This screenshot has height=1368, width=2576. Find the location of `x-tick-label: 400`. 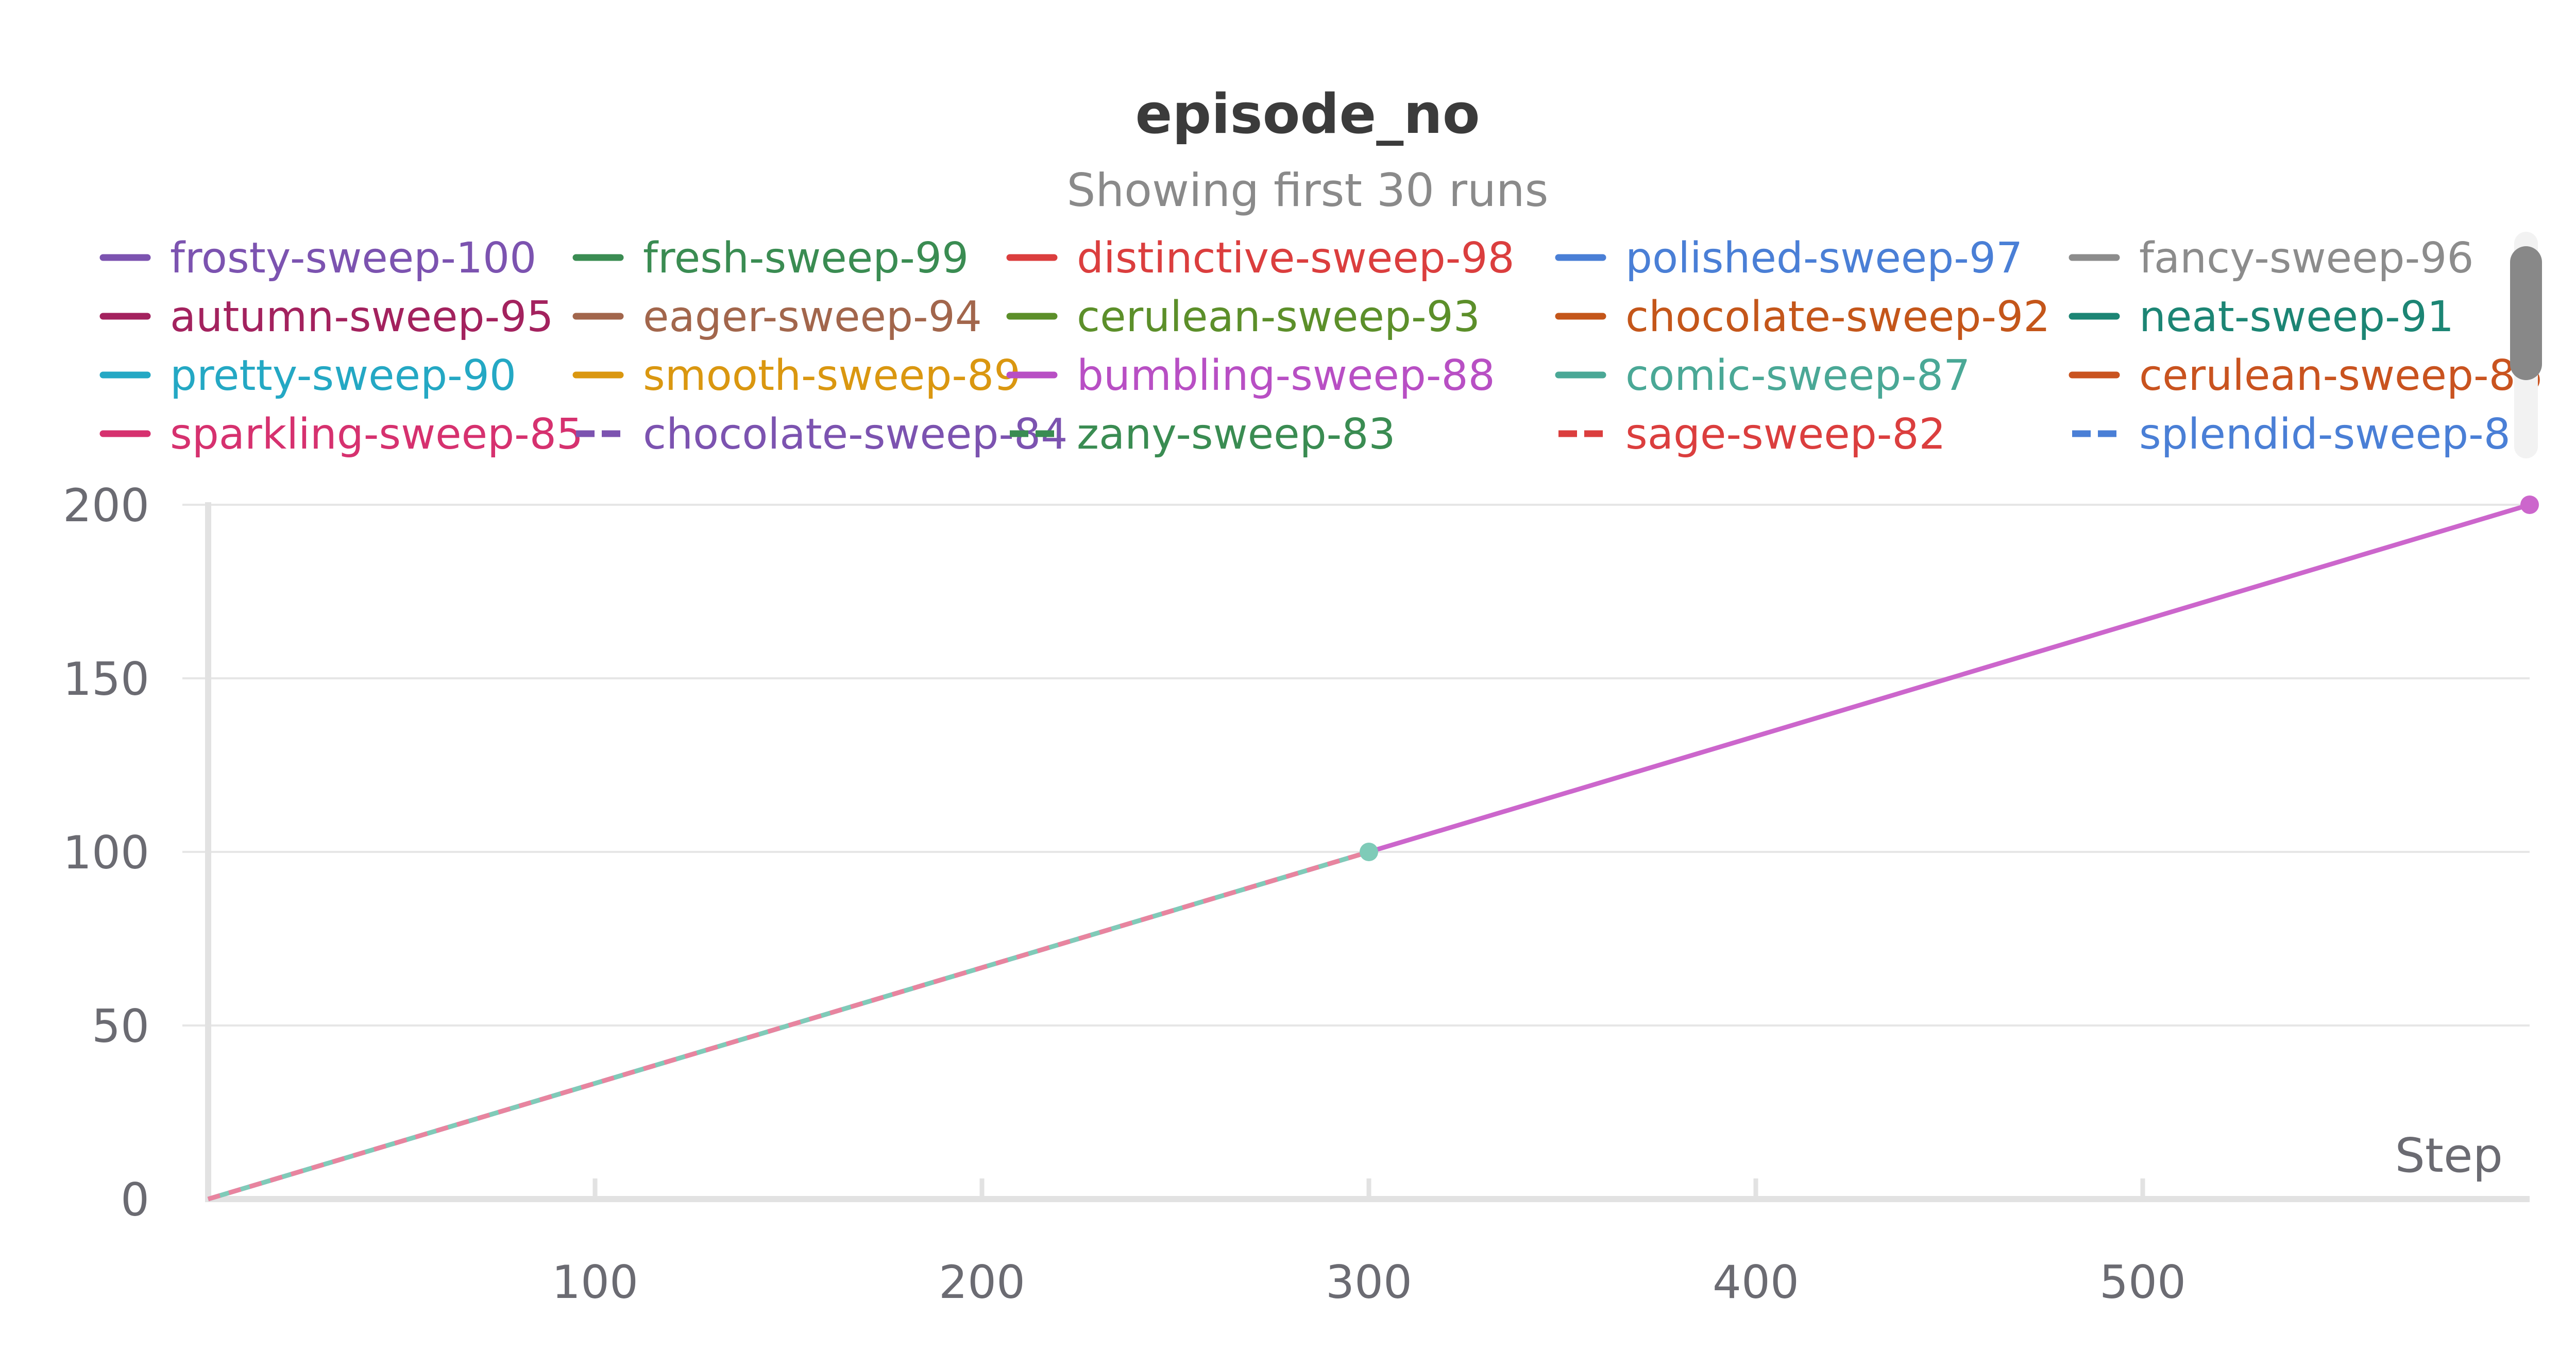

x-tick-label: 400 is located at coordinates (1756, 1282).